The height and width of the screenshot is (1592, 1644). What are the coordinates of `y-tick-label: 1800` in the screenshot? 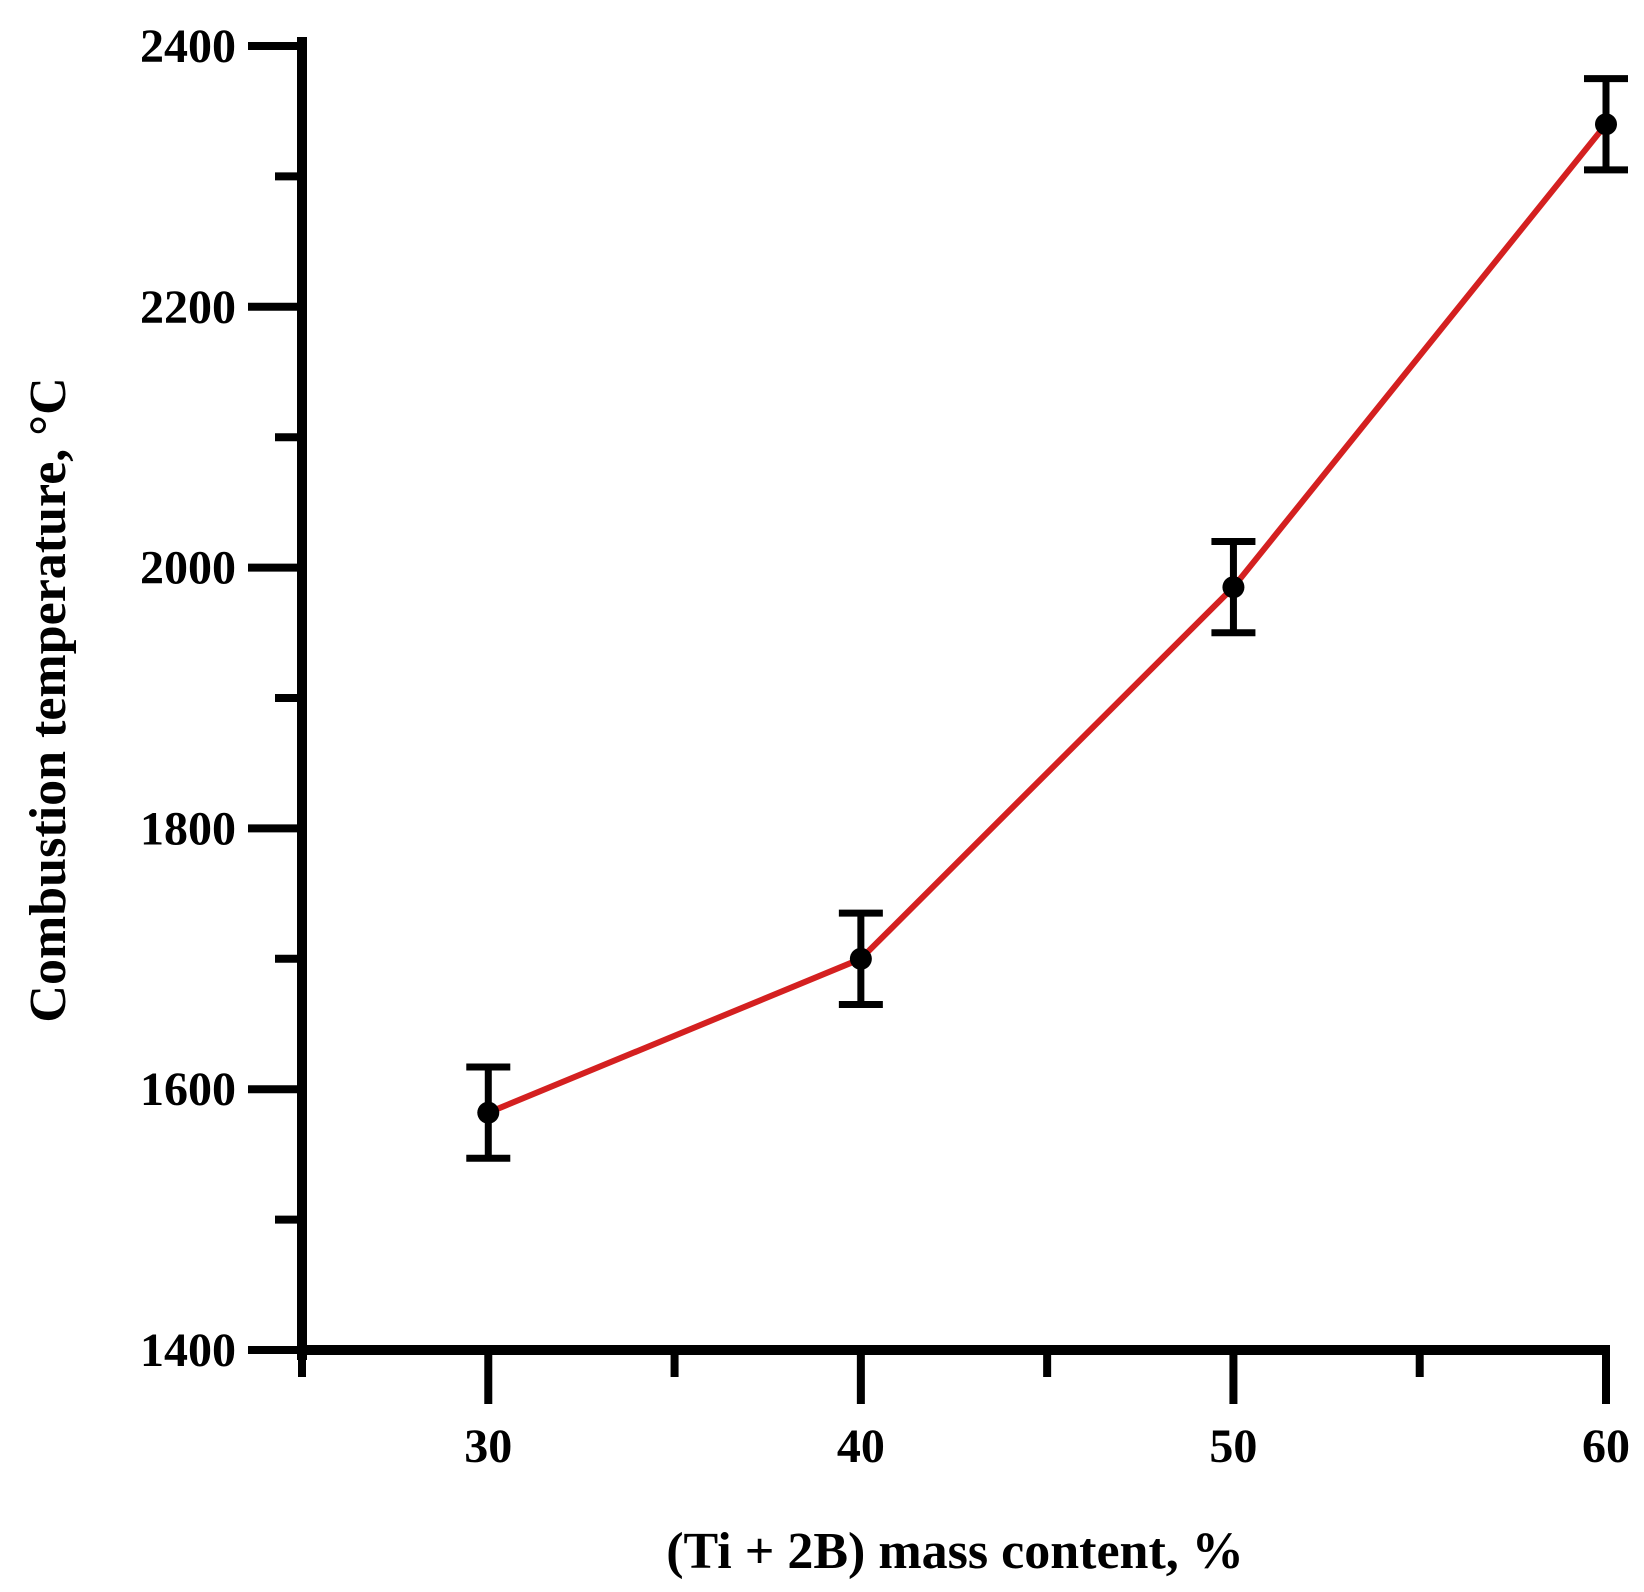 It's located at (188, 828).